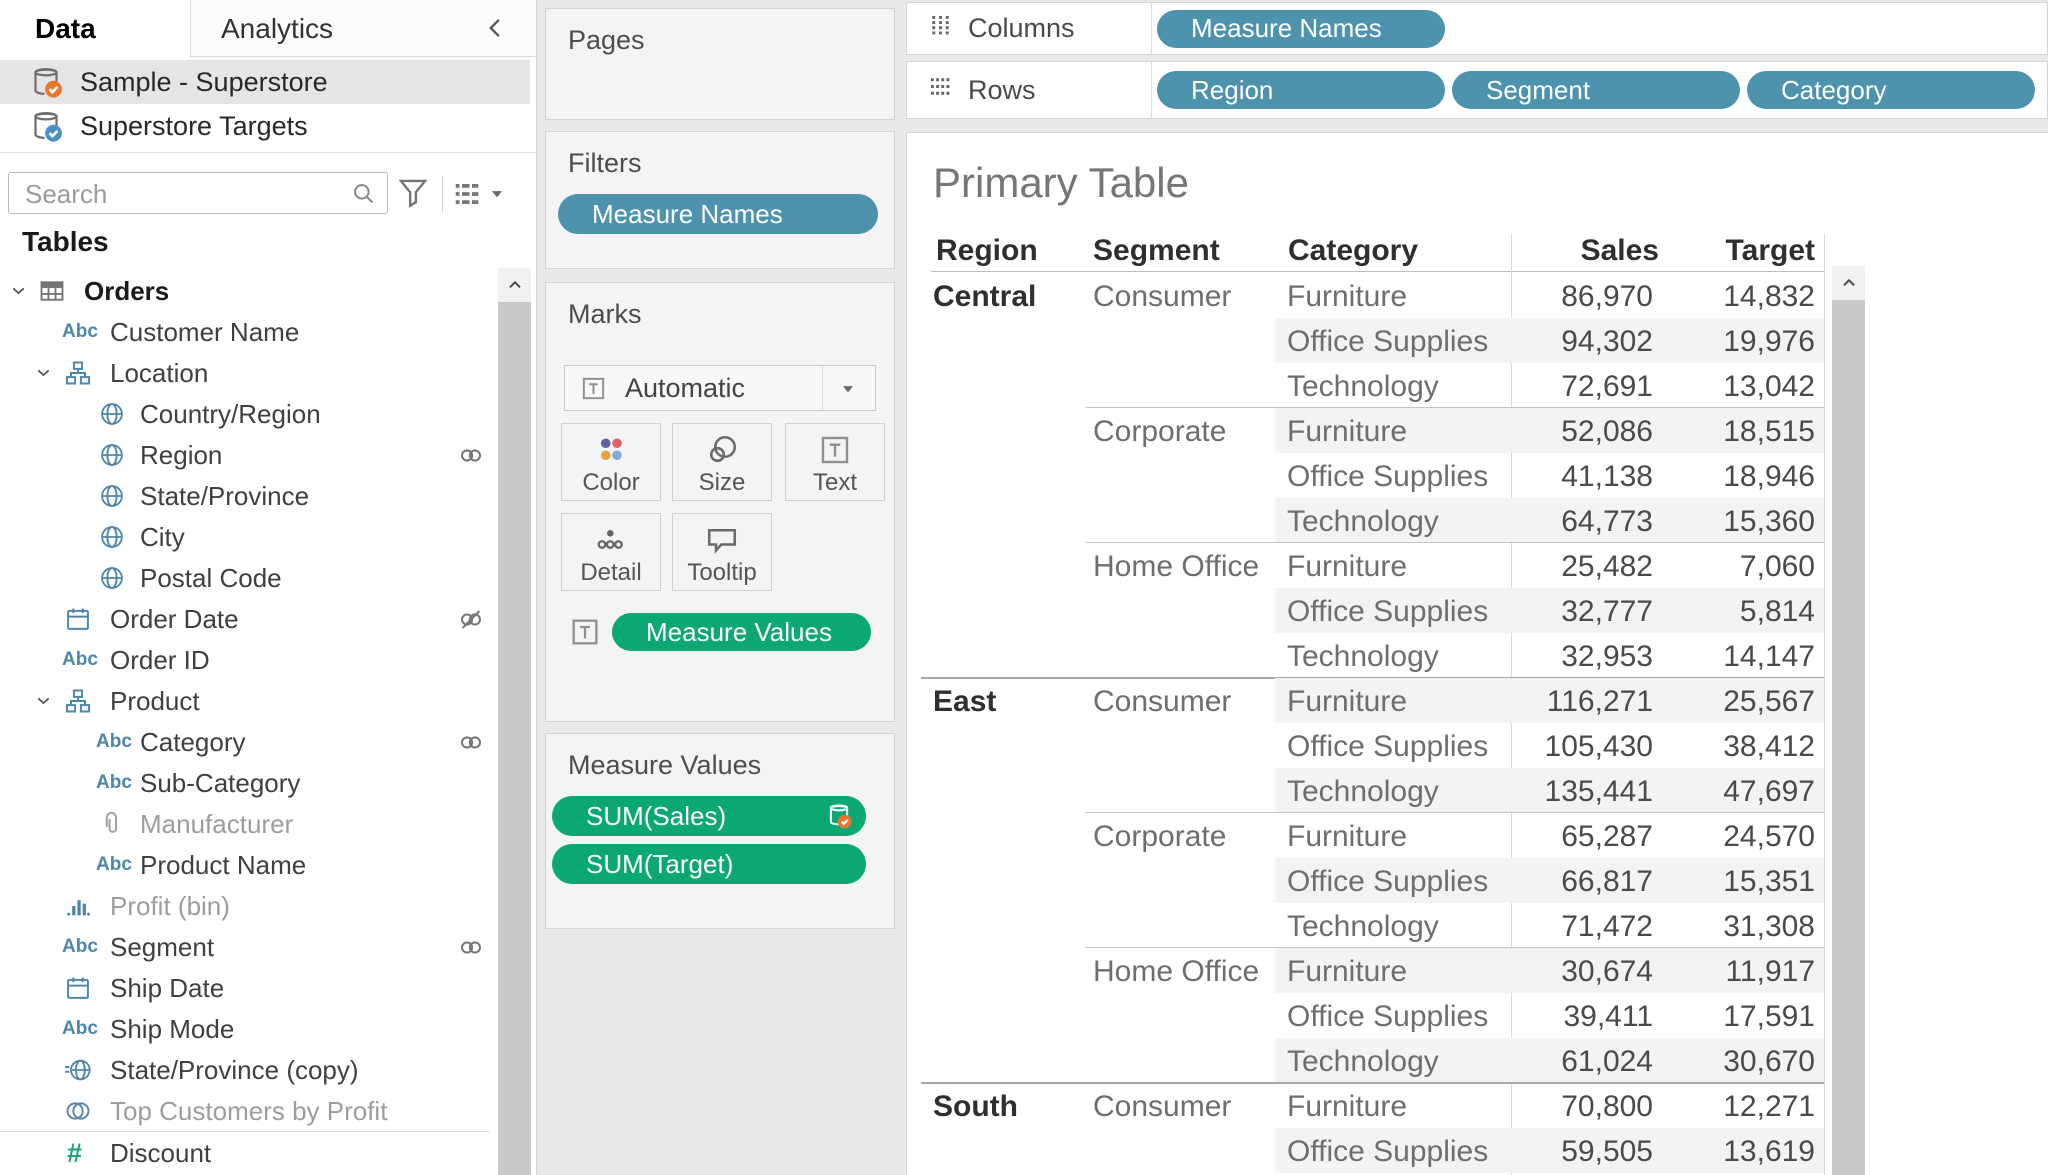 The width and height of the screenshot is (2048, 1175). Describe the element at coordinates (245, 372) in the screenshot. I see `field-row: Location` at that location.